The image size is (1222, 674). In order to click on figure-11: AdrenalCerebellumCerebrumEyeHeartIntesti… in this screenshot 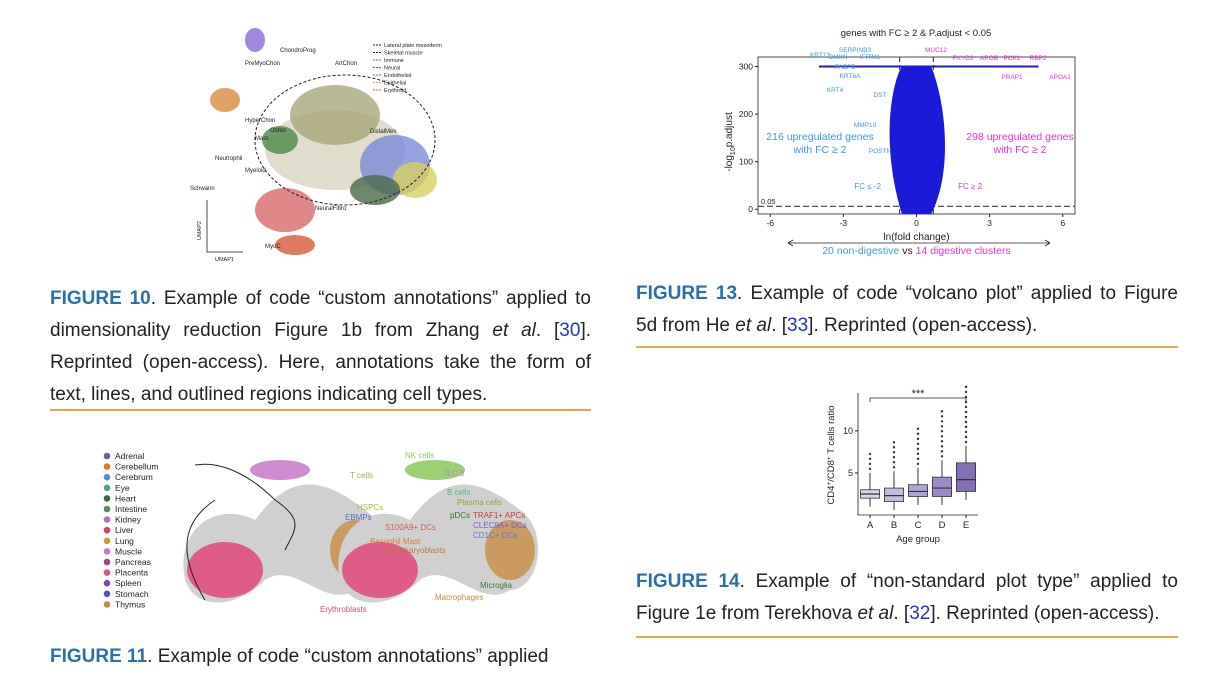, I will do `click(321, 532)`.